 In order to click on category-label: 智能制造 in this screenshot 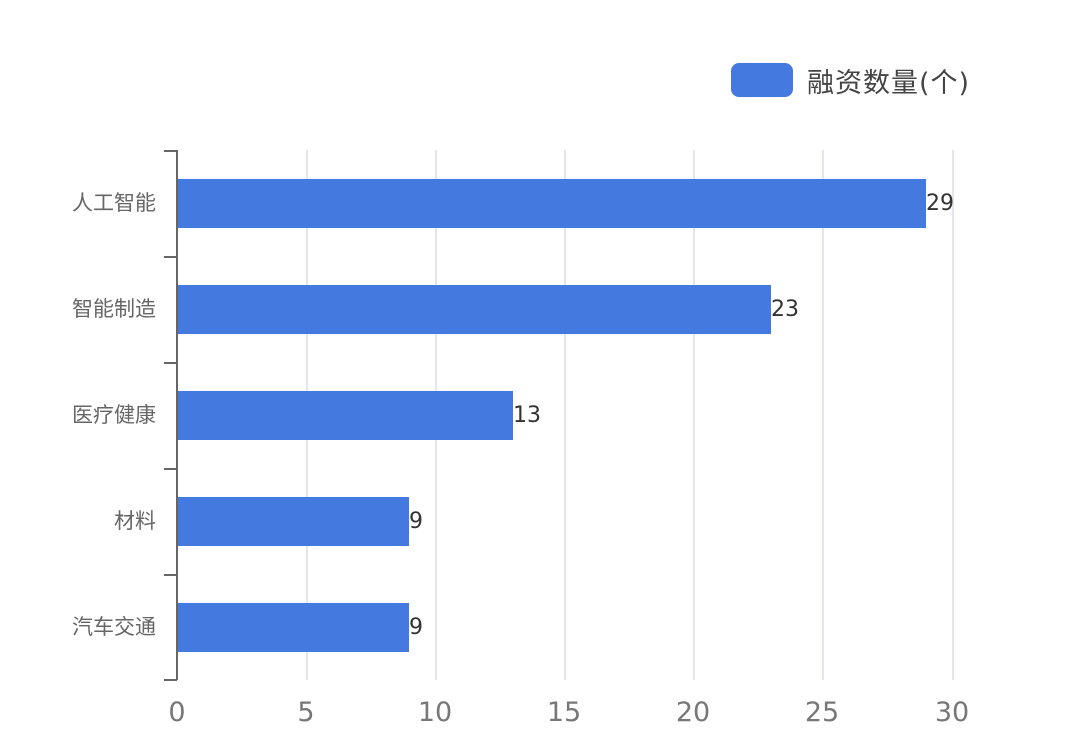, I will do `click(114, 309)`.